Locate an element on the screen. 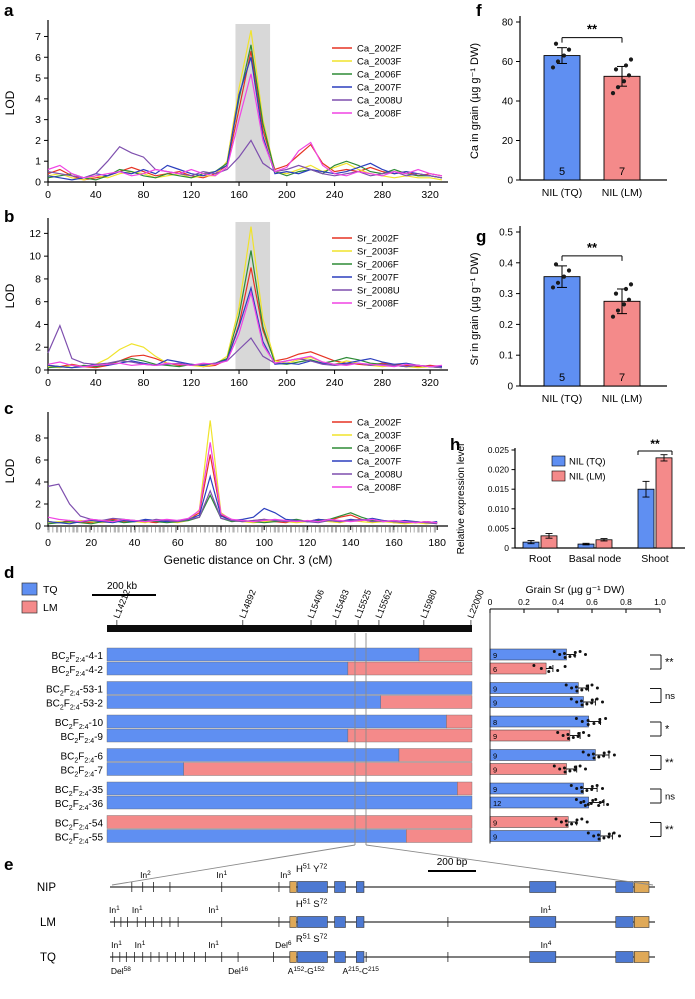 Image resolution: width=695 pixels, height=999 pixels. svg-text: Ca in grain (µg g⁻¹ DW) is located at coordinates (475, 101).